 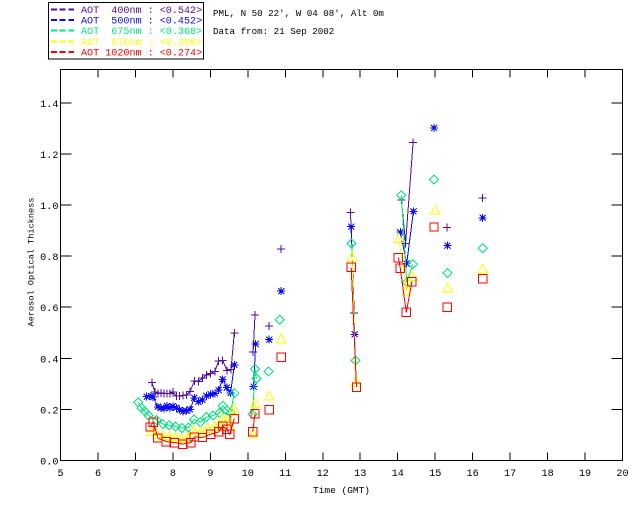 What do you see at coordinates (49, 156) in the screenshot?
I see `svg-text: 1.2` at bounding box center [49, 156].